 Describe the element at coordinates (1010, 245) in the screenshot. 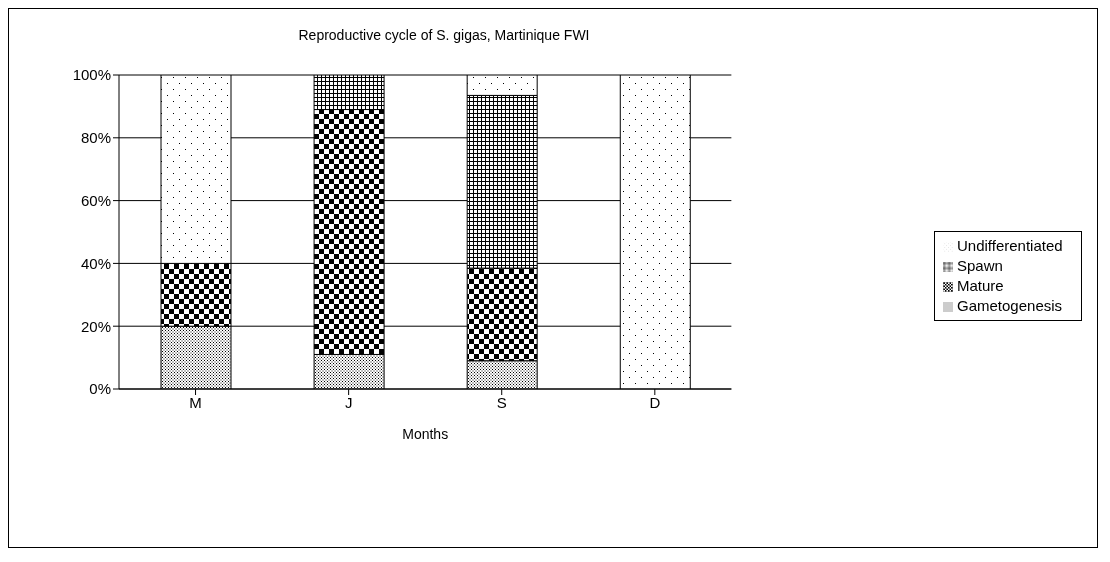

I see `legend-label: Undifferentiated` at that location.